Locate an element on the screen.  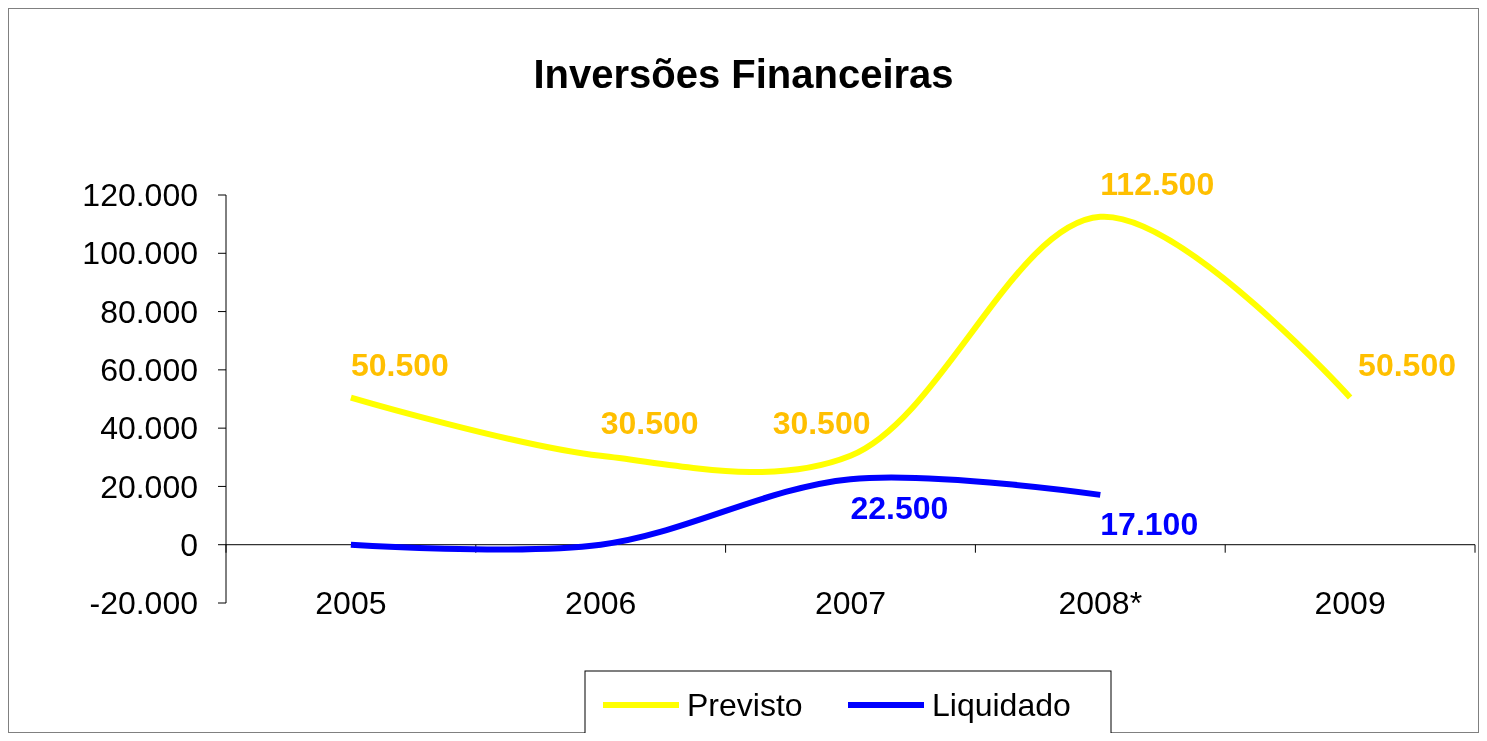
y-tick-label: 100.000 is located at coordinates (140, 253).